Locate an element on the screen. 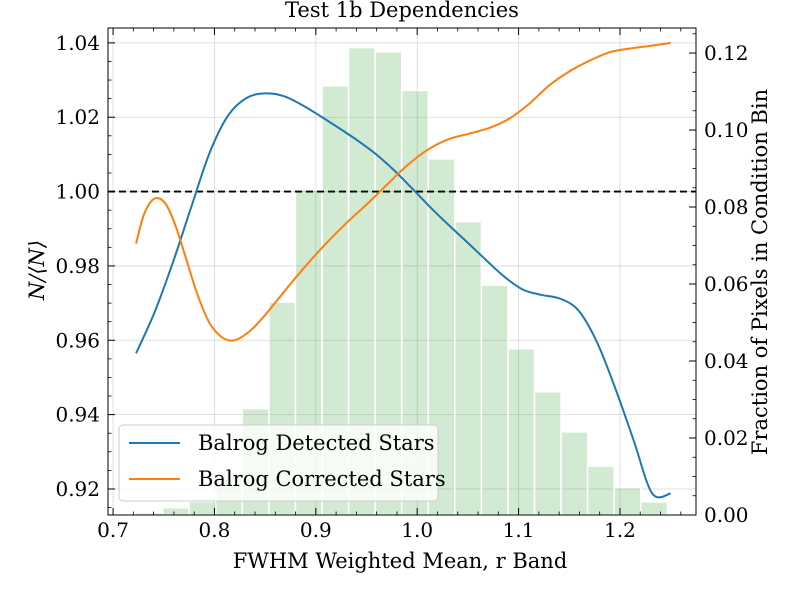  legend-label-balrog-corrected-stars: Balrog Corrected Stars is located at coordinates (322, 479).